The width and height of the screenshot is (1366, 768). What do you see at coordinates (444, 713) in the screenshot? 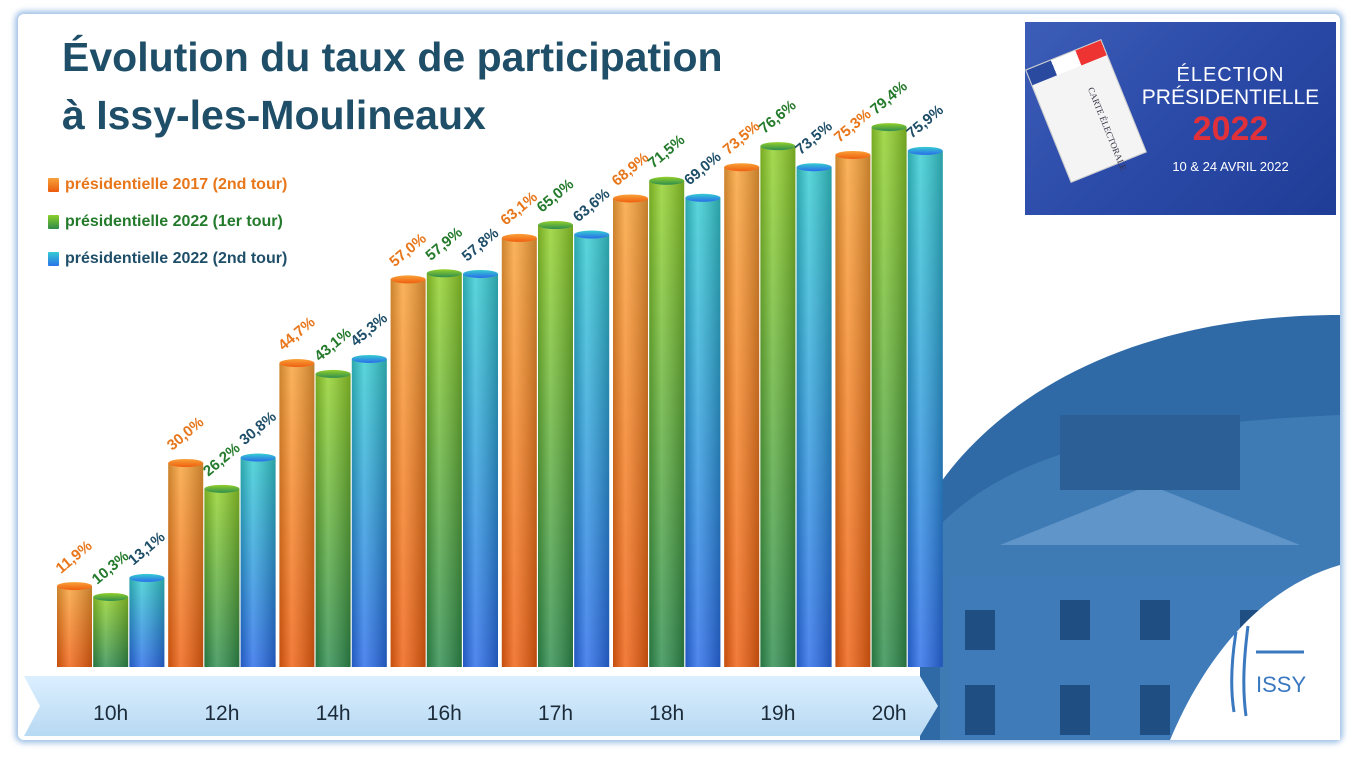
I see `category-label-16h: 16h` at bounding box center [444, 713].